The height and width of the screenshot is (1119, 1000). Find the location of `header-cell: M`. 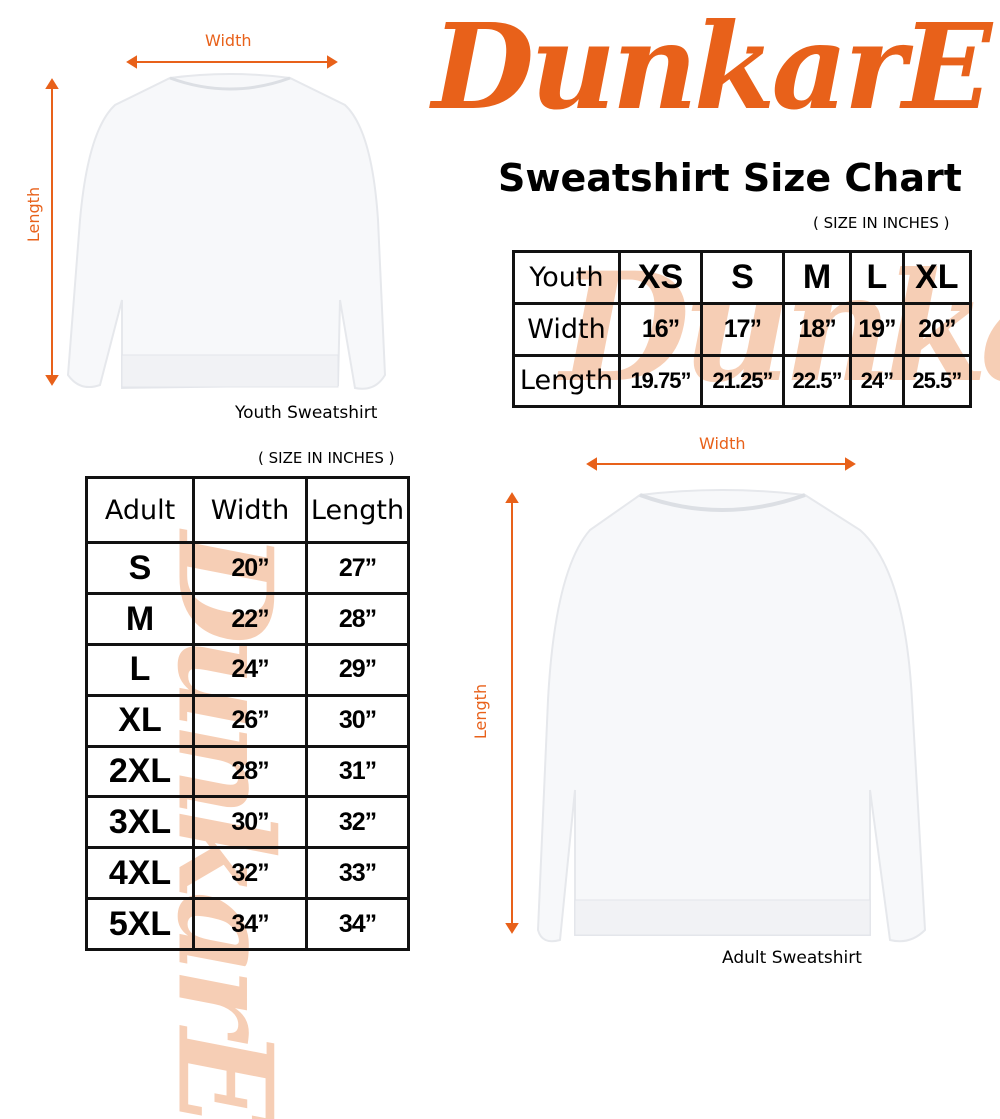

header-cell: M is located at coordinates (817, 277).